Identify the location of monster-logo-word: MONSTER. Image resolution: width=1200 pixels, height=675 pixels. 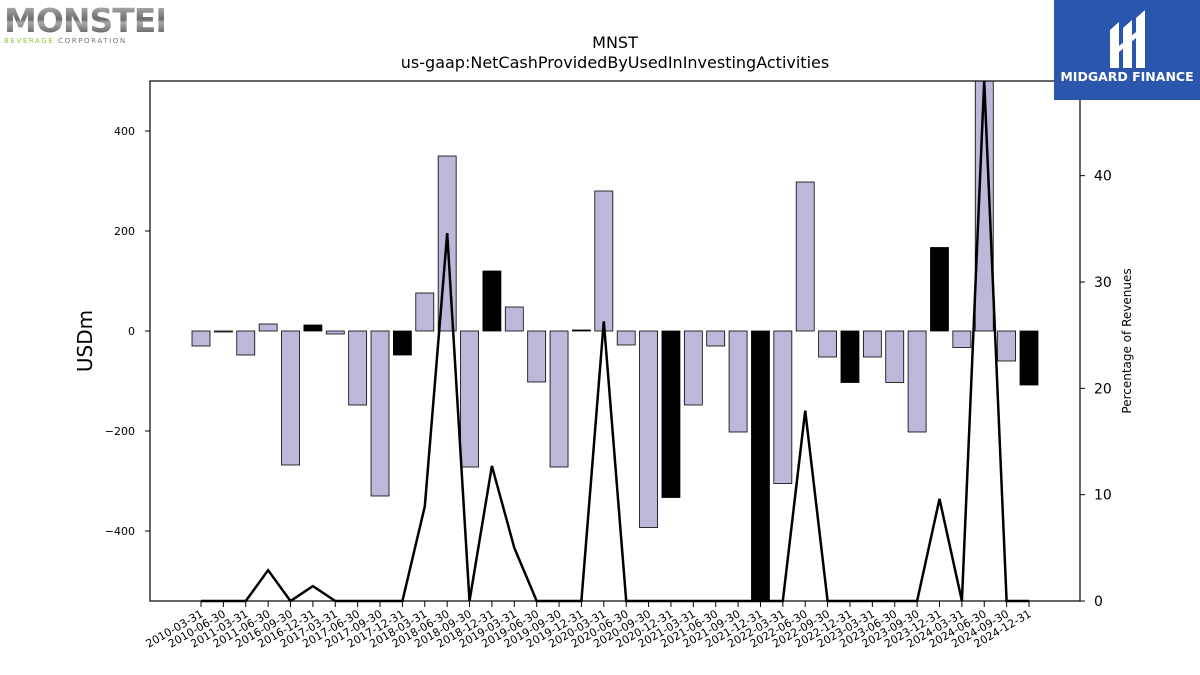
(92, 20).